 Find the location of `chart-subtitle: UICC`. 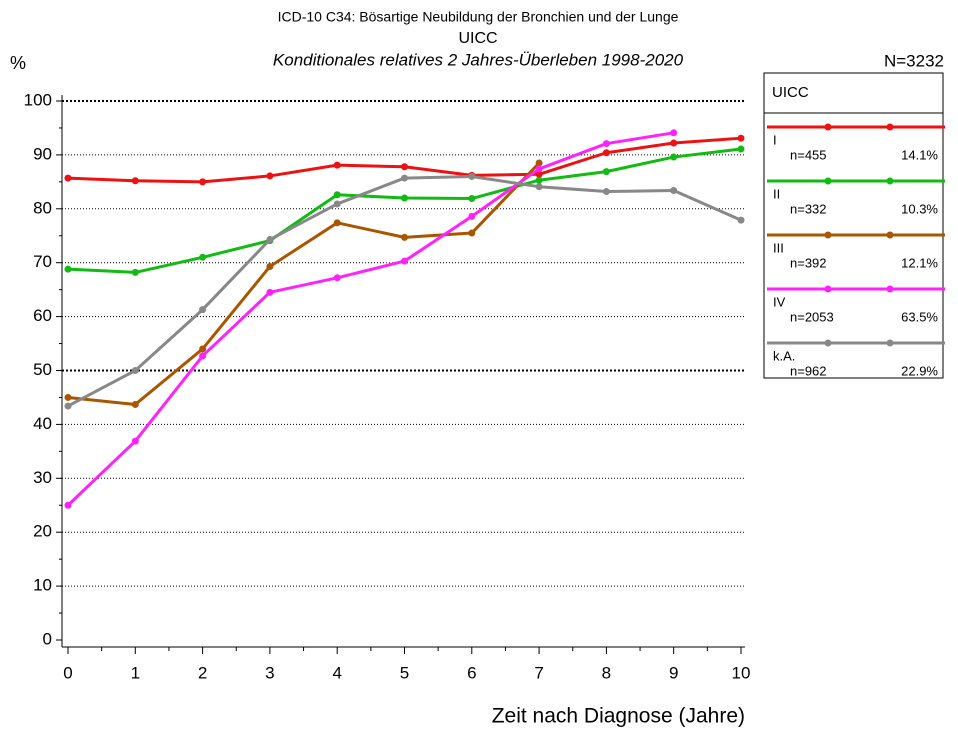

chart-subtitle: UICC is located at coordinates (477, 38).